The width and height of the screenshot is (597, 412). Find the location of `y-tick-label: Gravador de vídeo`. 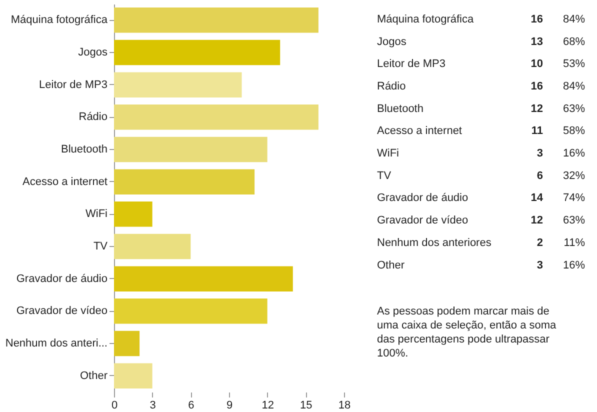

y-tick-label: Gravador de vídeo is located at coordinates (62, 311).